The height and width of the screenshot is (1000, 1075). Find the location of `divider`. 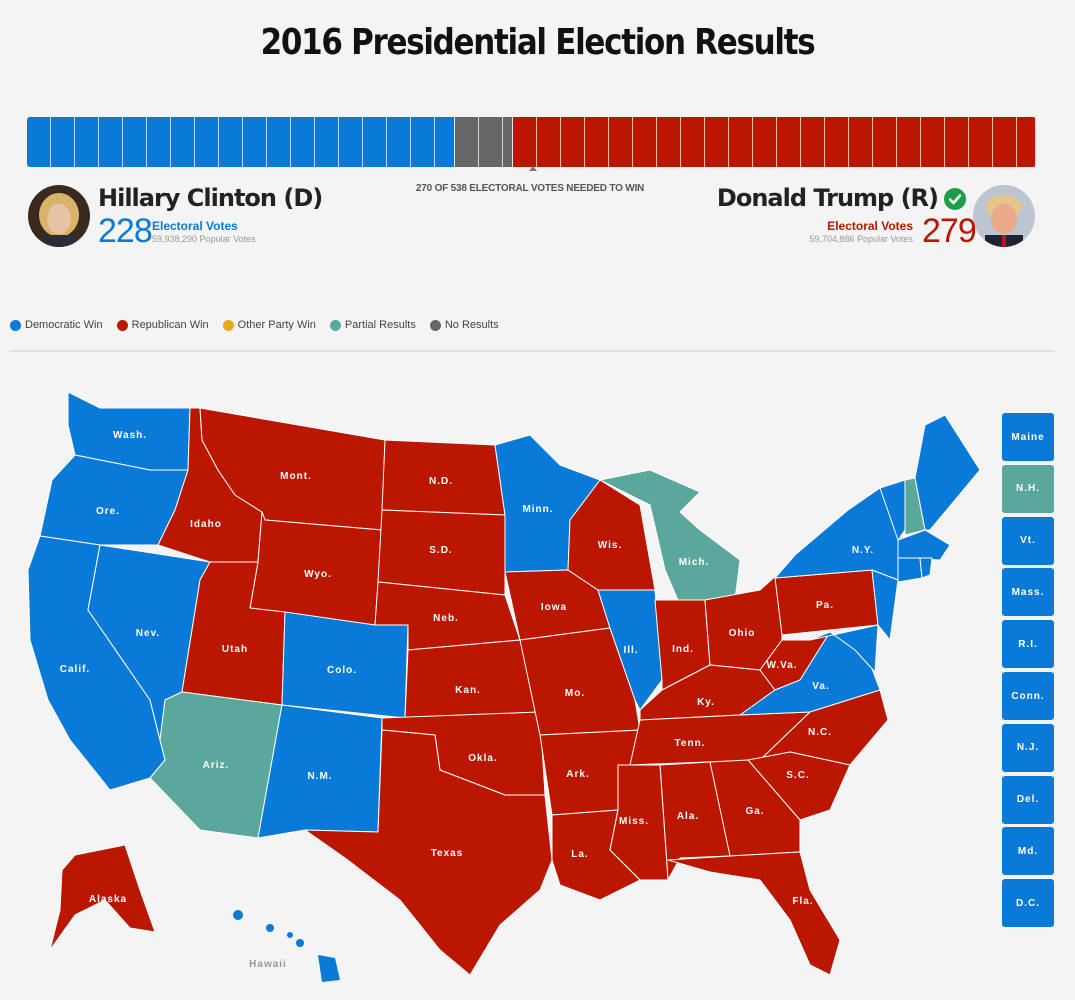

divider is located at coordinates (532, 351).